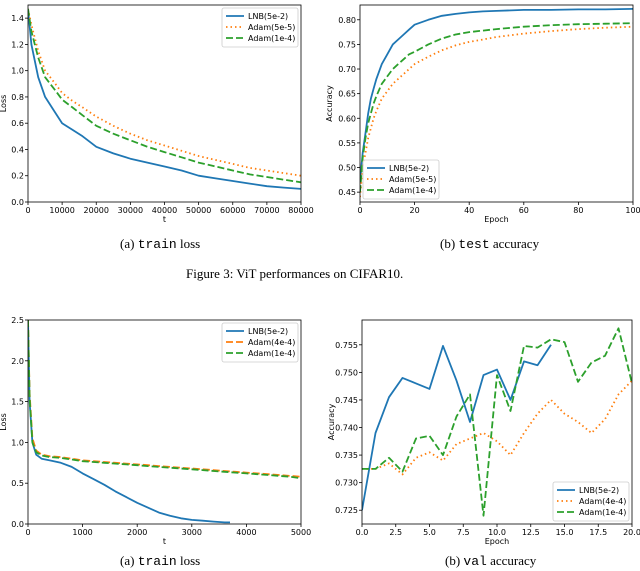 This screenshot has width=640, height=571. What do you see at coordinates (198, 210) in the screenshot?
I see `x-tick-label: 50000` at bounding box center [198, 210].